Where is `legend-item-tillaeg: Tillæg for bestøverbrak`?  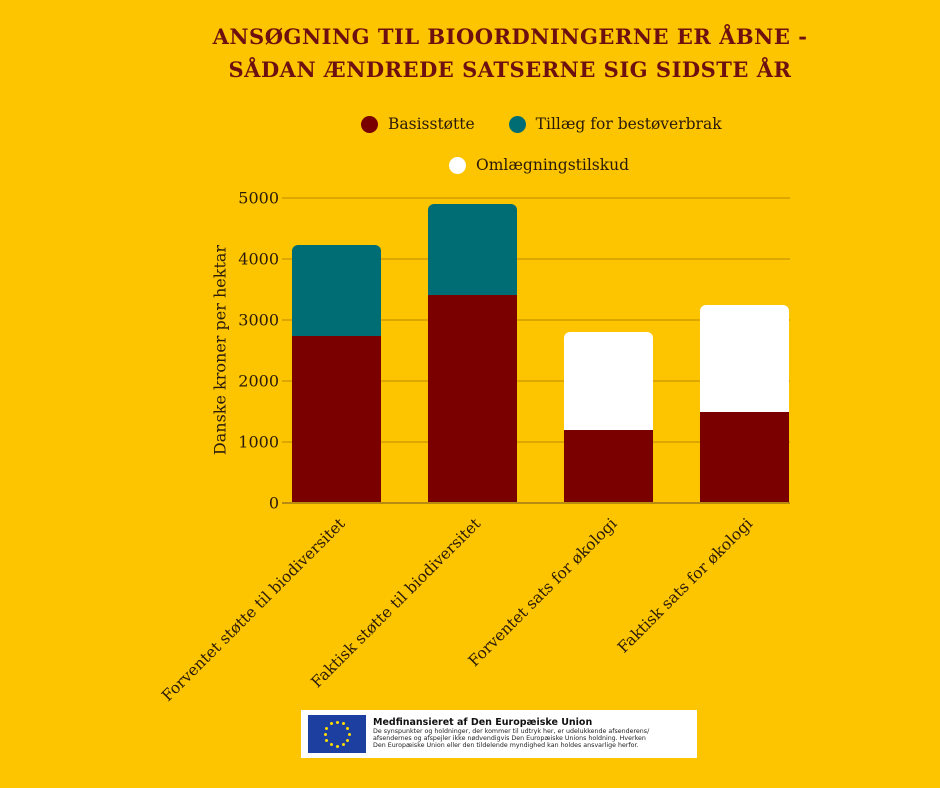 legend-item-tillaeg: Tillæg for bestøverbrak is located at coordinates (615, 124).